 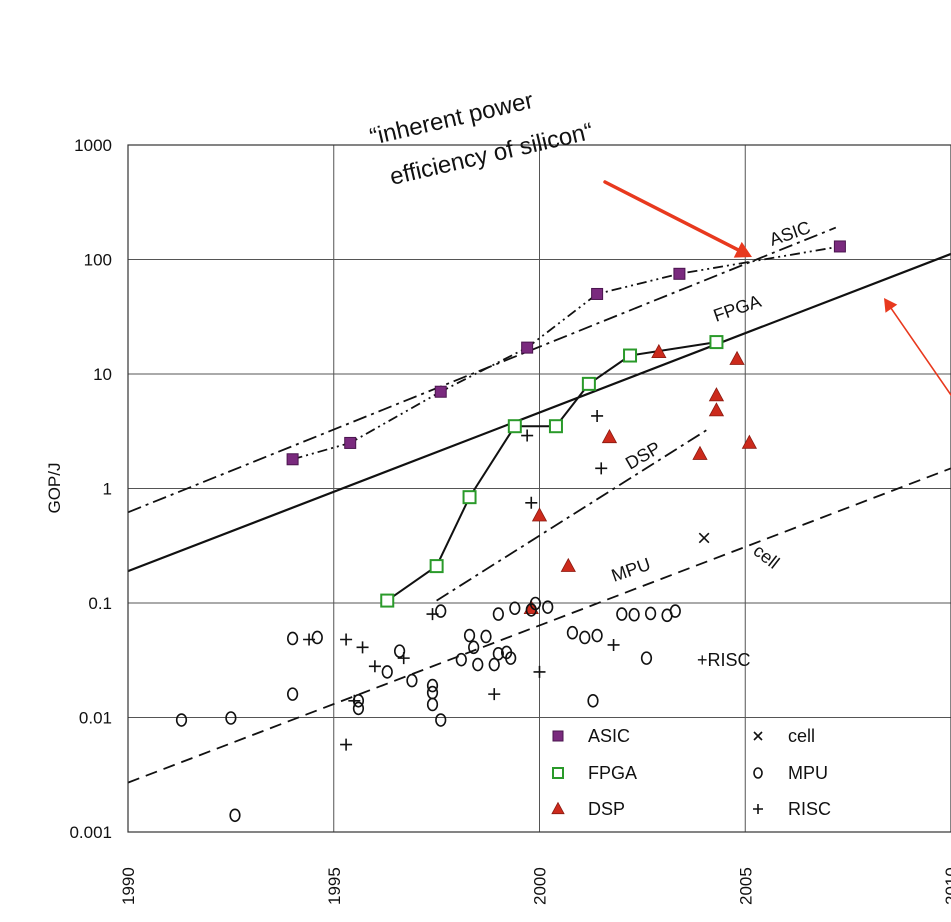 I want to click on mpu-line-label: MPU, so click(x=631, y=570).